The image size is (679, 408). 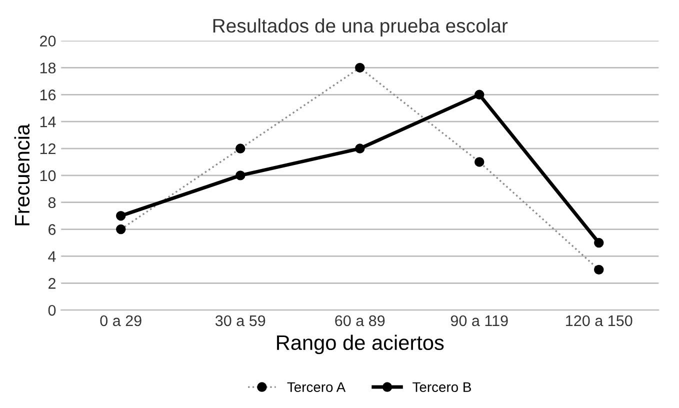 I want to click on x-tick-label: 30 a 59, so click(x=240, y=320).